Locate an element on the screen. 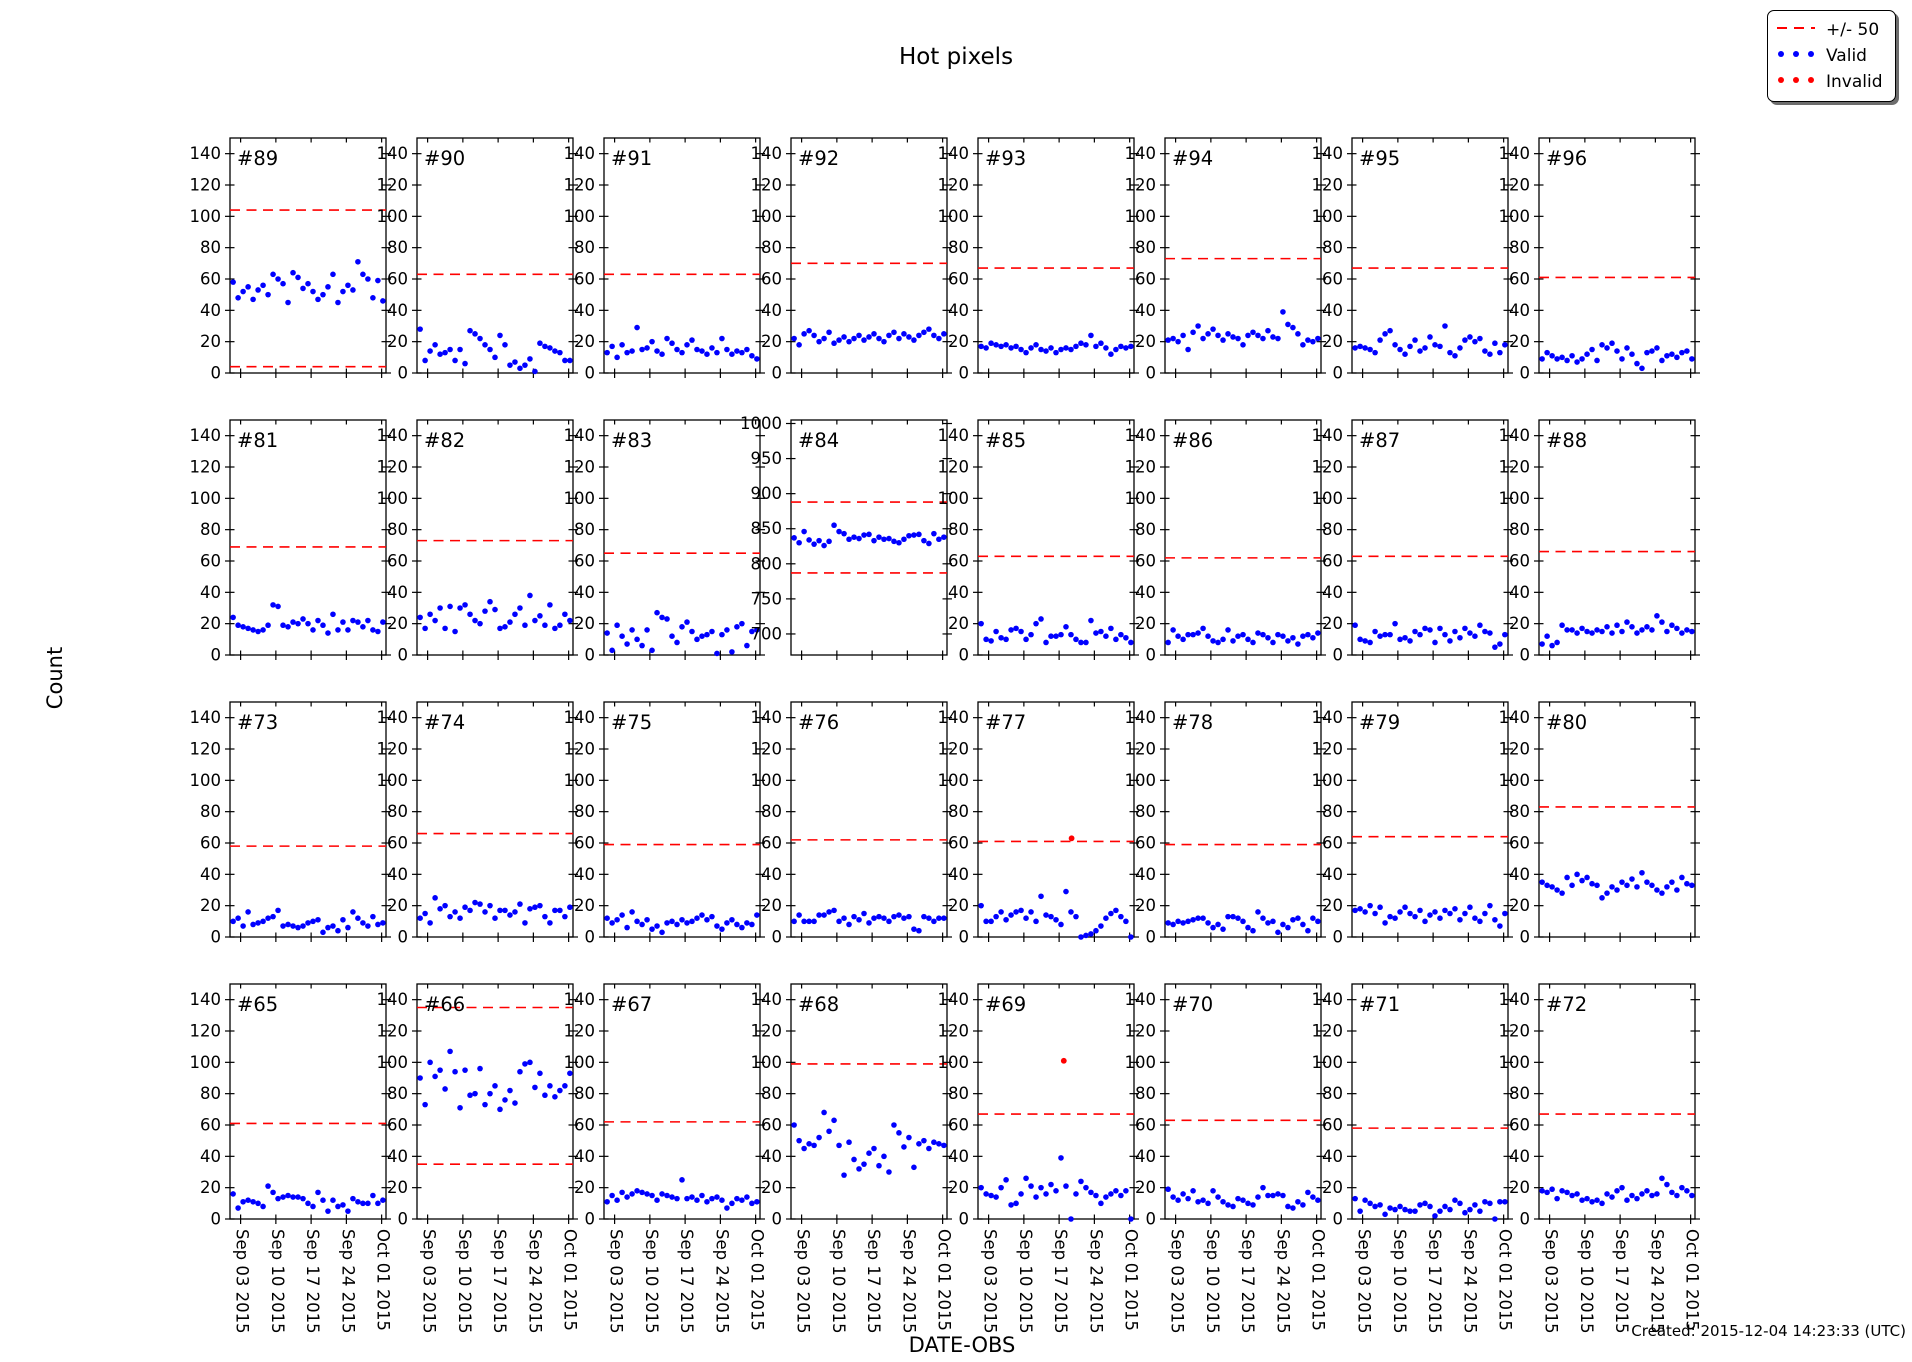 The width and height of the screenshot is (1912, 1362). subplot-id-label: #88 is located at coordinates (1566, 440).